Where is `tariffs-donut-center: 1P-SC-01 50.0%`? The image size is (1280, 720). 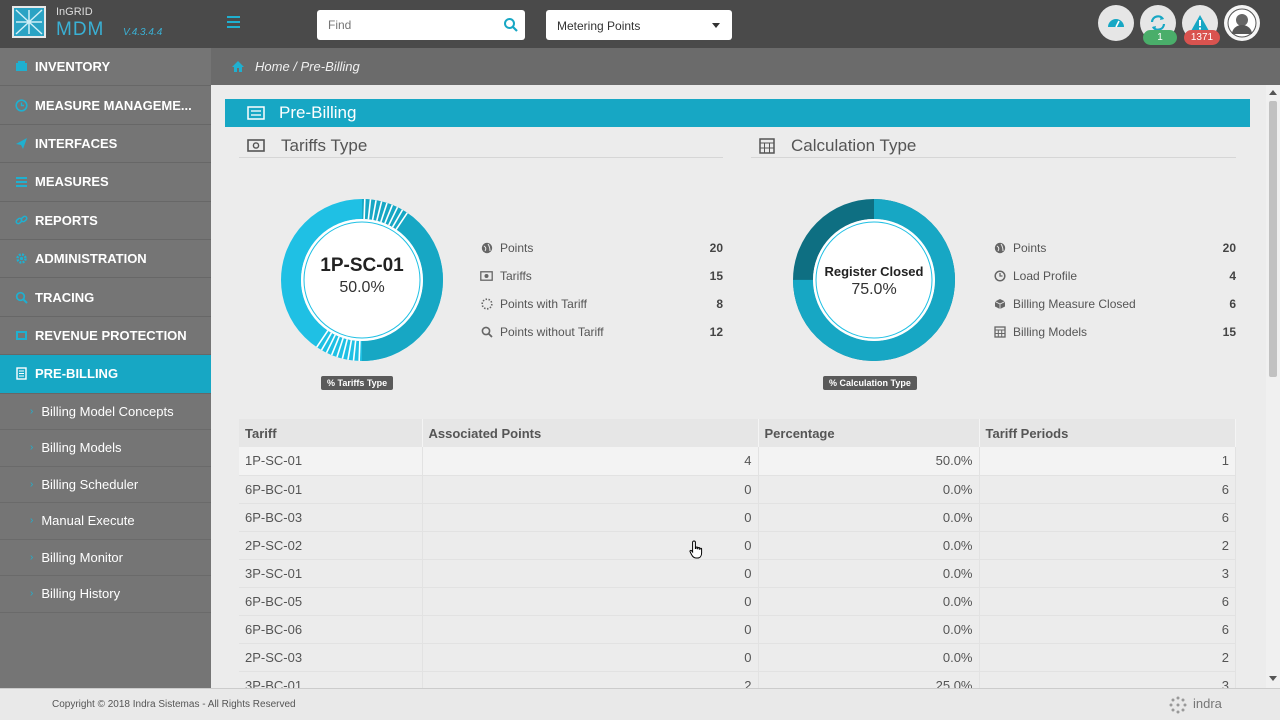
tariffs-donut-center: 1P-SC-01 50.0% is located at coordinates (362, 276).